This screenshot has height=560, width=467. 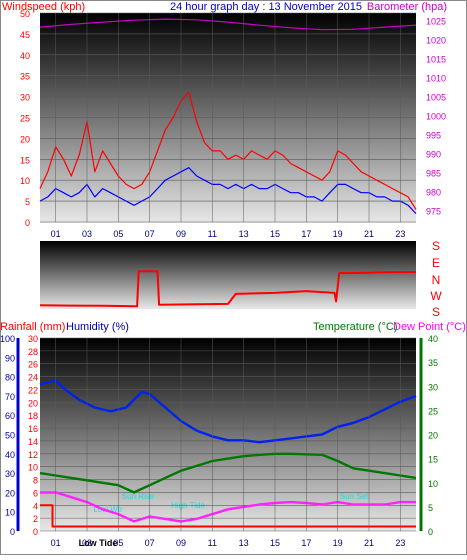 What do you see at coordinates (33, 365) in the screenshot?
I see `rain-tick-label: 26` at bounding box center [33, 365].